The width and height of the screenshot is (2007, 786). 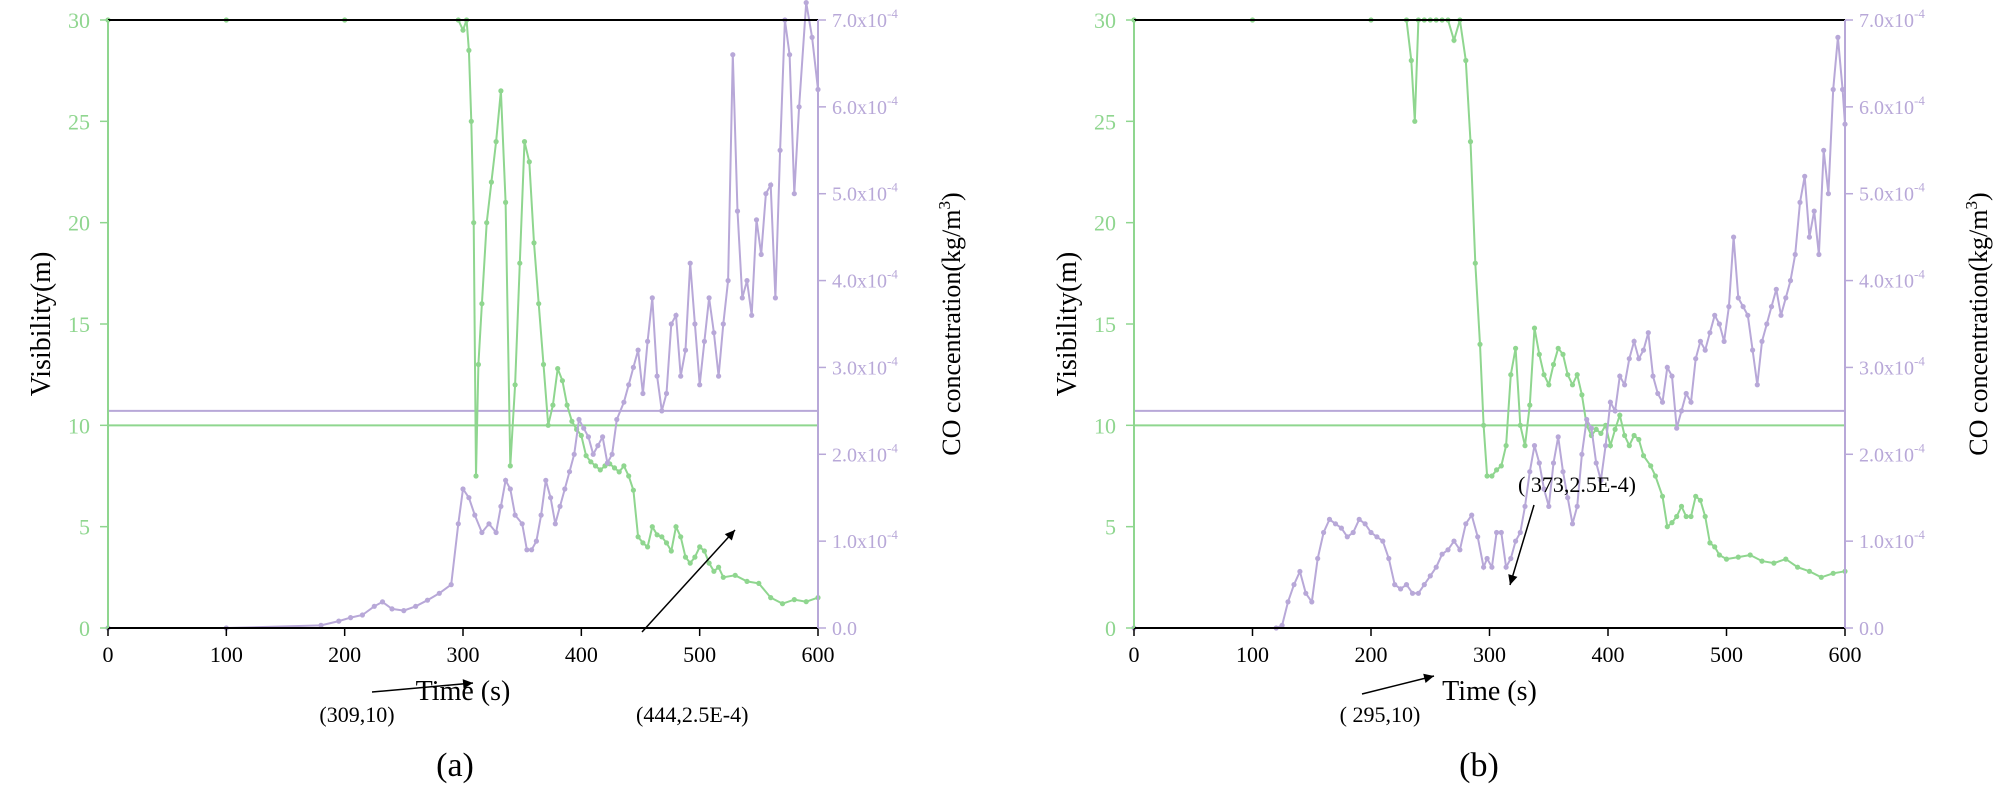 What do you see at coordinates (865, 280) in the screenshot?
I see `right-y-tick-label: 4.0x10⁻⁴` at bounding box center [865, 280].